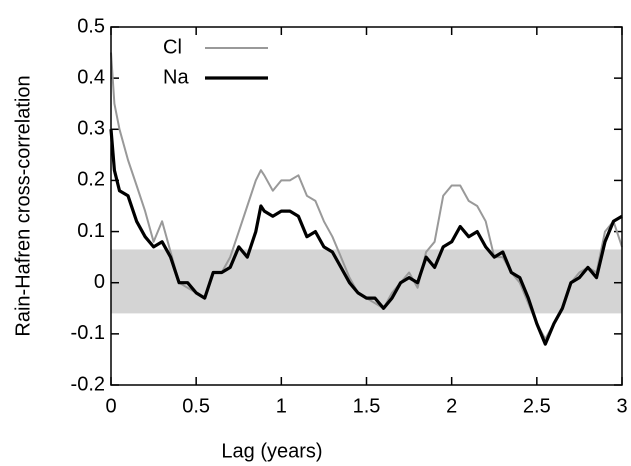 The width and height of the screenshot is (631, 466). I want to click on x-tick-label: 1.5, so click(367, 406).